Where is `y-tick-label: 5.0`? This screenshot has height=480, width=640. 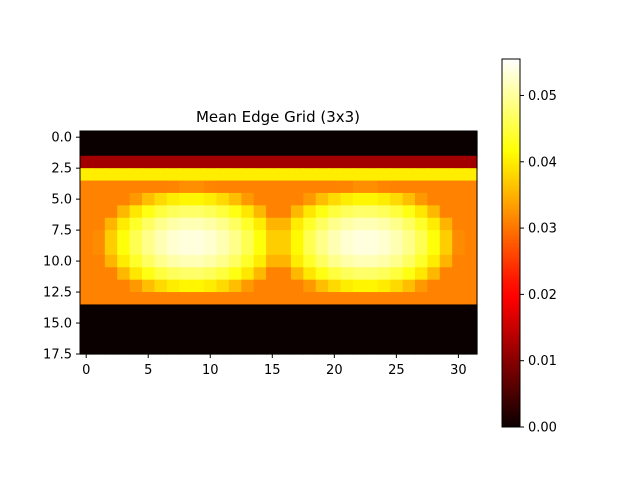 y-tick-label: 5.0 is located at coordinates (61, 200).